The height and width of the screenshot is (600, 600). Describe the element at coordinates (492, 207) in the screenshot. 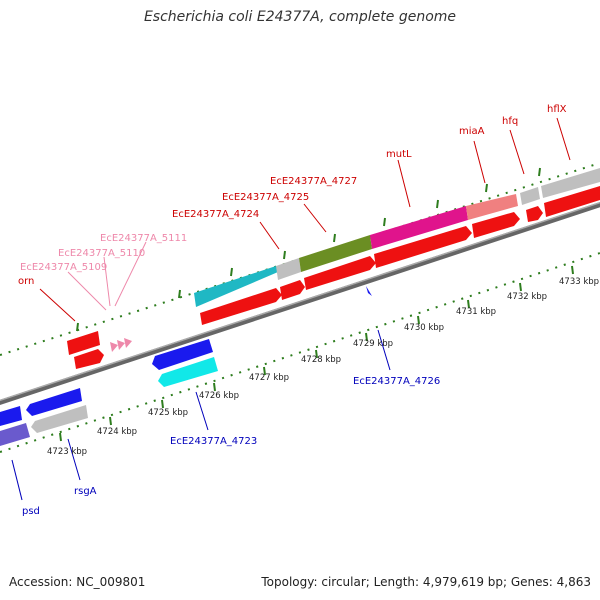

I see `gene-arrow-miaA` at that location.